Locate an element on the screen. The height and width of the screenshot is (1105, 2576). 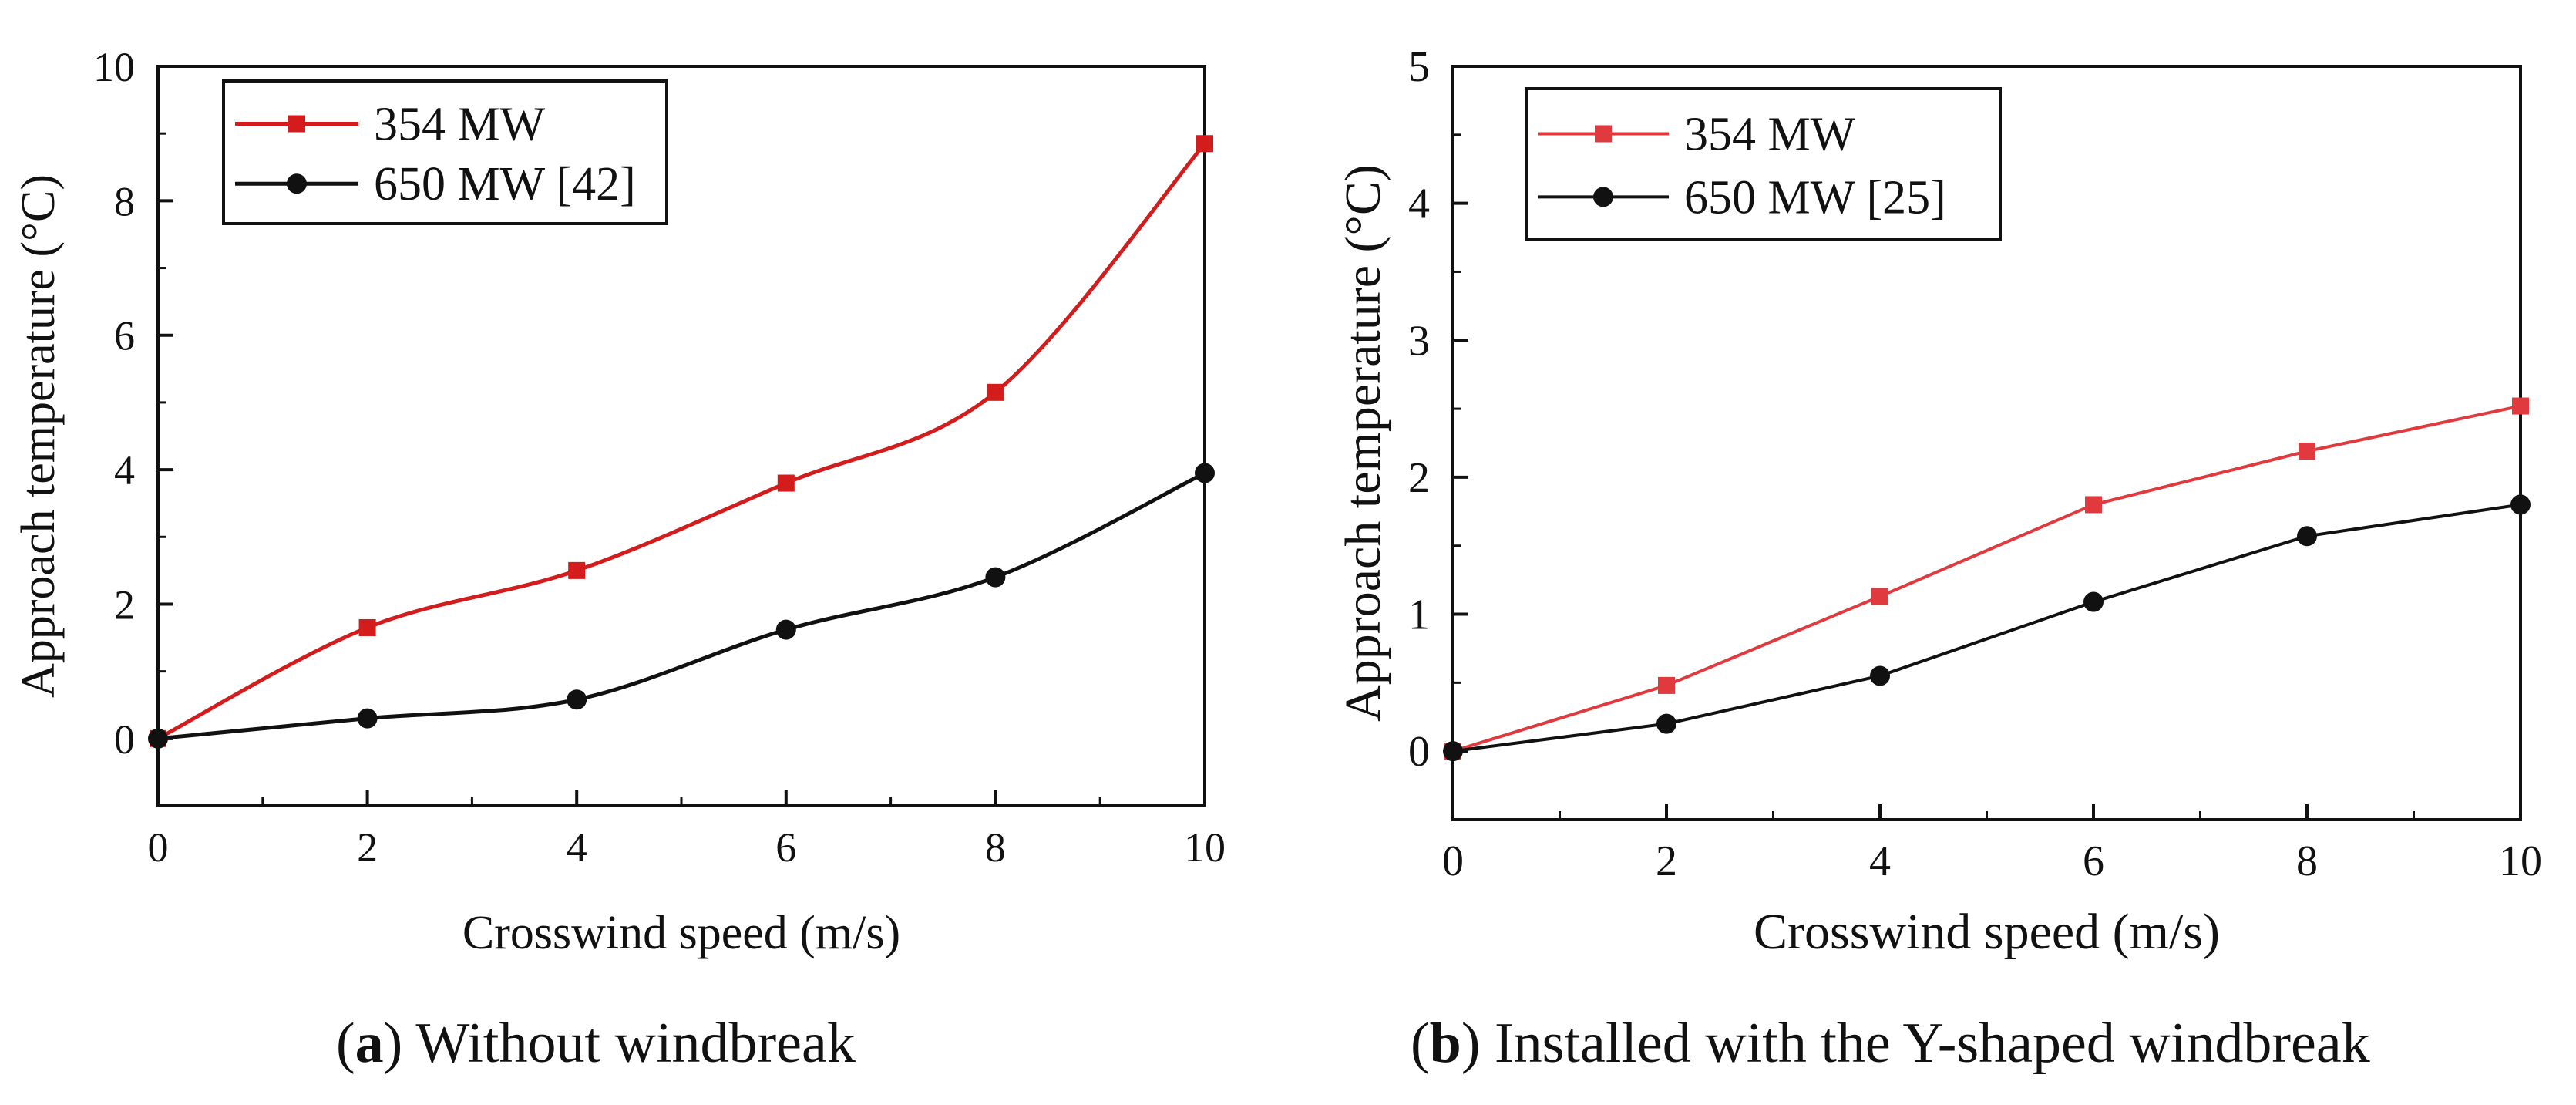
caption-a-text: Without windbreak is located at coordinates (629, 1043).